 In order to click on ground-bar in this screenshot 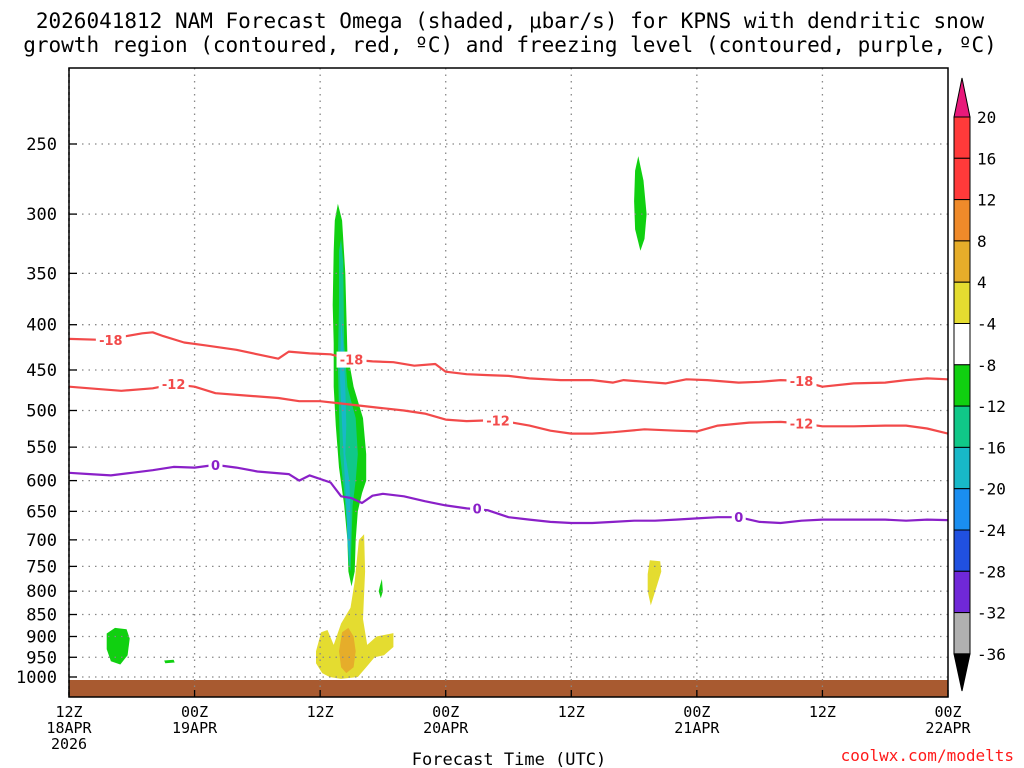, I will do `click(508, 688)`.